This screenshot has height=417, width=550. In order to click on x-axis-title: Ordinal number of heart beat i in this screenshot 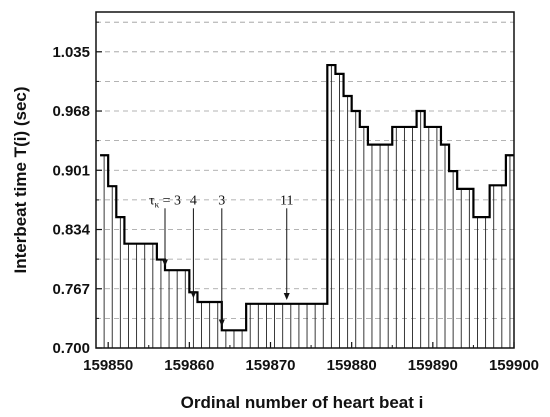, I will do `click(302, 402)`.